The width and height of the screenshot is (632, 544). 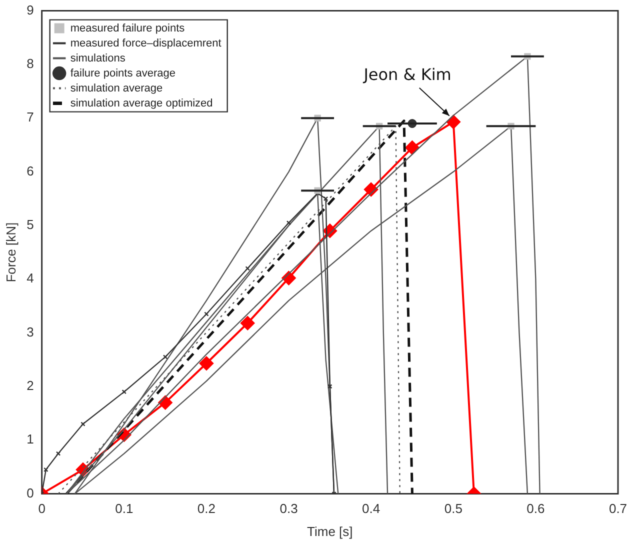 I want to click on legend-label: simulation average optimized, so click(x=141, y=103).